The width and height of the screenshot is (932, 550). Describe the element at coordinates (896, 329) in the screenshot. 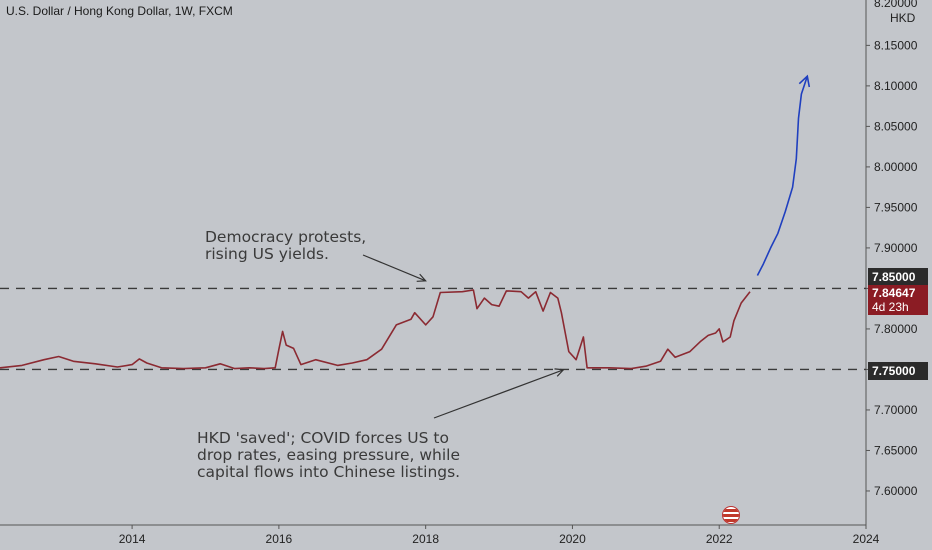

I see `y-tick-label: 7.80000` at that location.